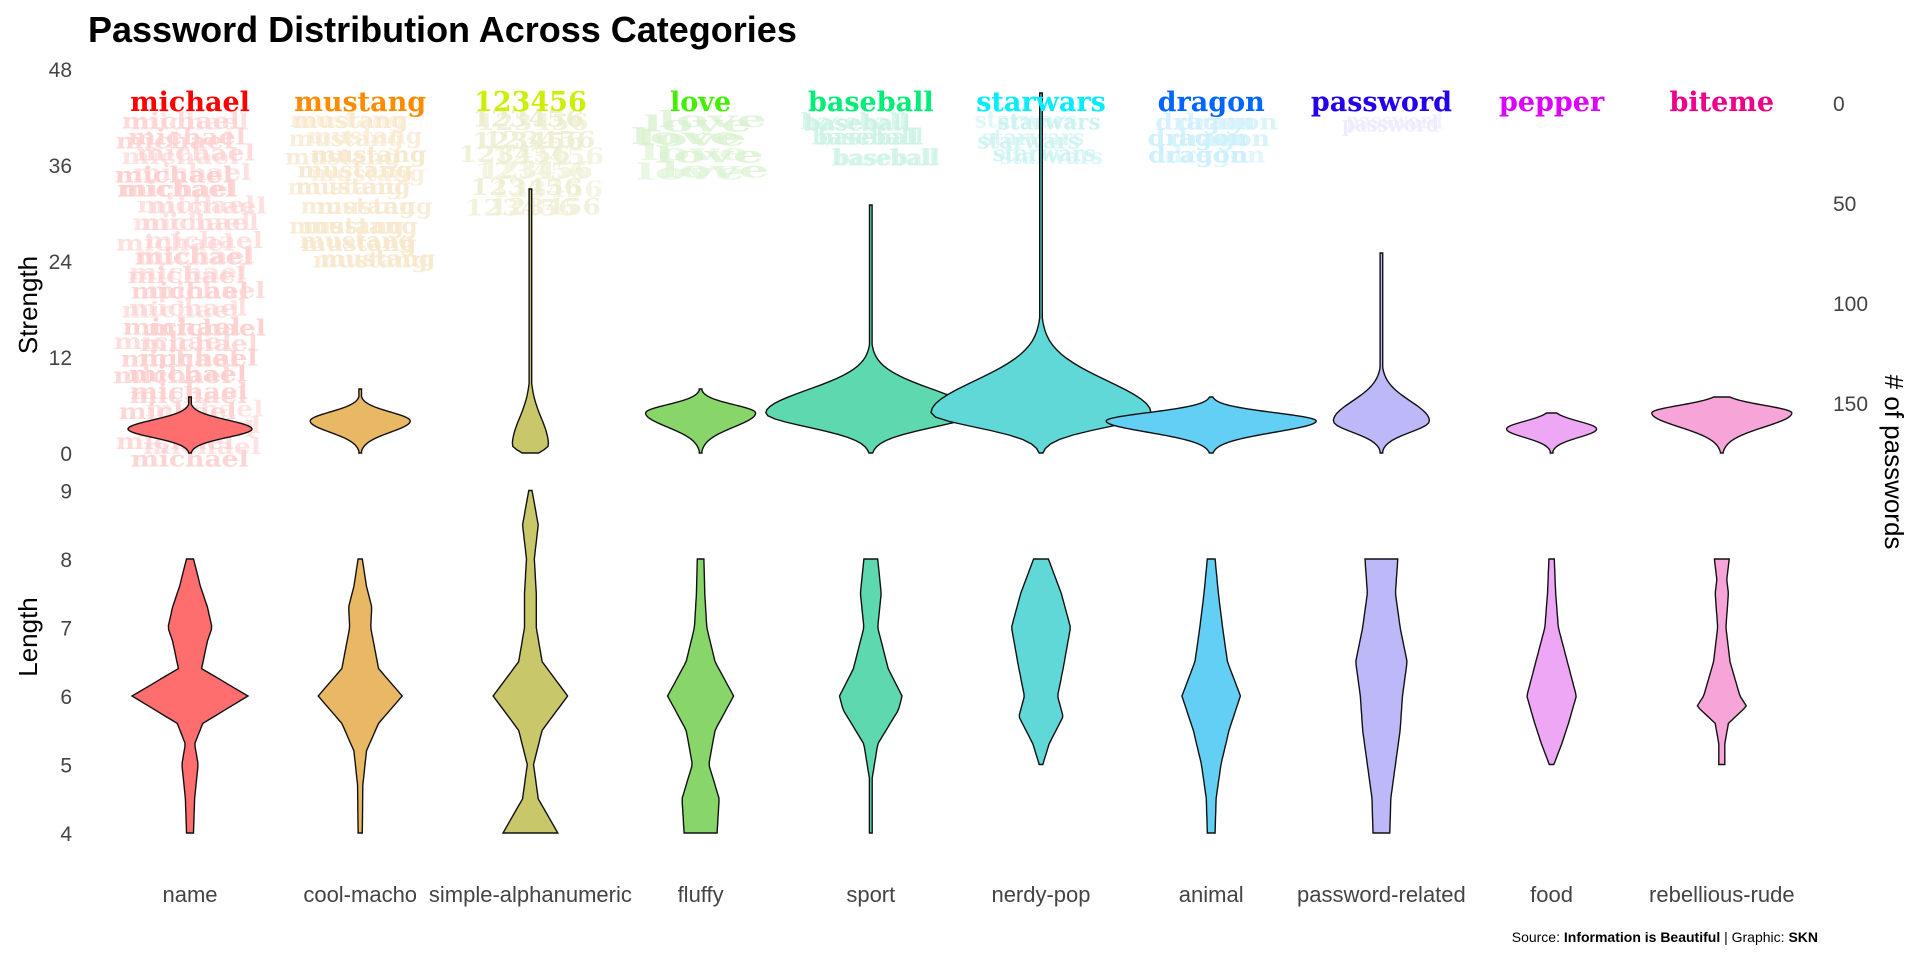 The width and height of the screenshot is (1920, 960). Describe the element at coordinates (1041, 102) in the screenshot. I see `top-password-label: starwars` at that location.